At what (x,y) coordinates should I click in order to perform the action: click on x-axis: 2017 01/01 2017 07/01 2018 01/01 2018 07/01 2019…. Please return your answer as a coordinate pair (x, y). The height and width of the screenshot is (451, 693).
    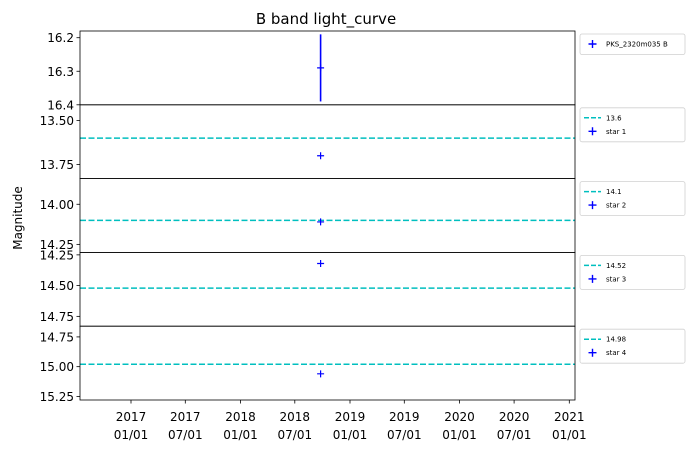
    Looking at the image, I should click on (350, 421).